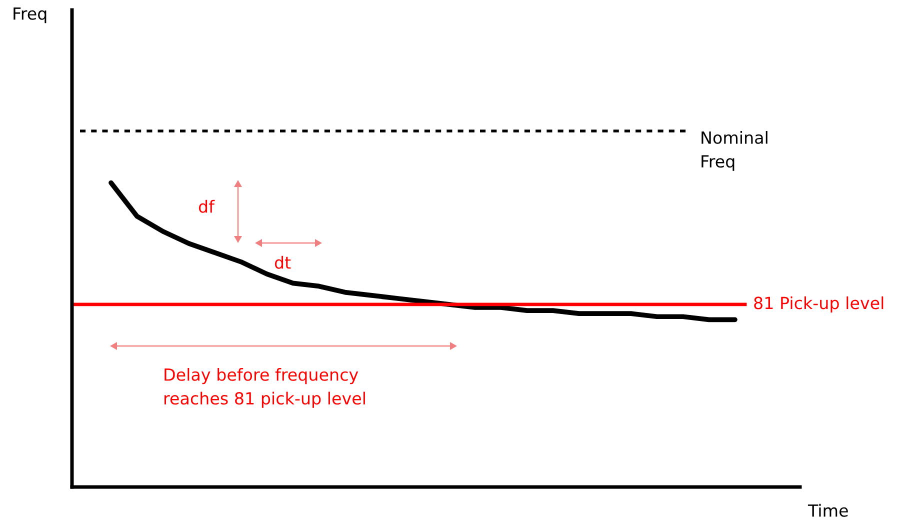 The width and height of the screenshot is (908, 520). Describe the element at coordinates (264, 388) in the screenshot. I see `annotation: Delay before frequency reaches 81 pick-up level` at that location.